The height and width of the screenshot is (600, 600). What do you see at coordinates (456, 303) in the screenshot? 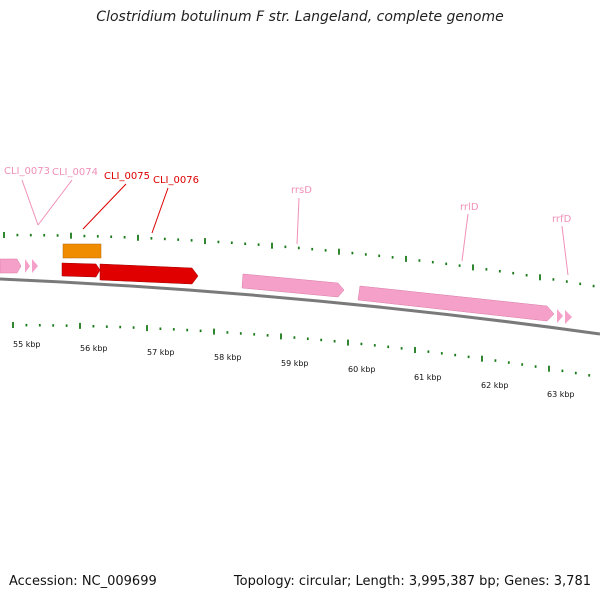
I see `gene-feature-rrld` at bounding box center [456, 303].